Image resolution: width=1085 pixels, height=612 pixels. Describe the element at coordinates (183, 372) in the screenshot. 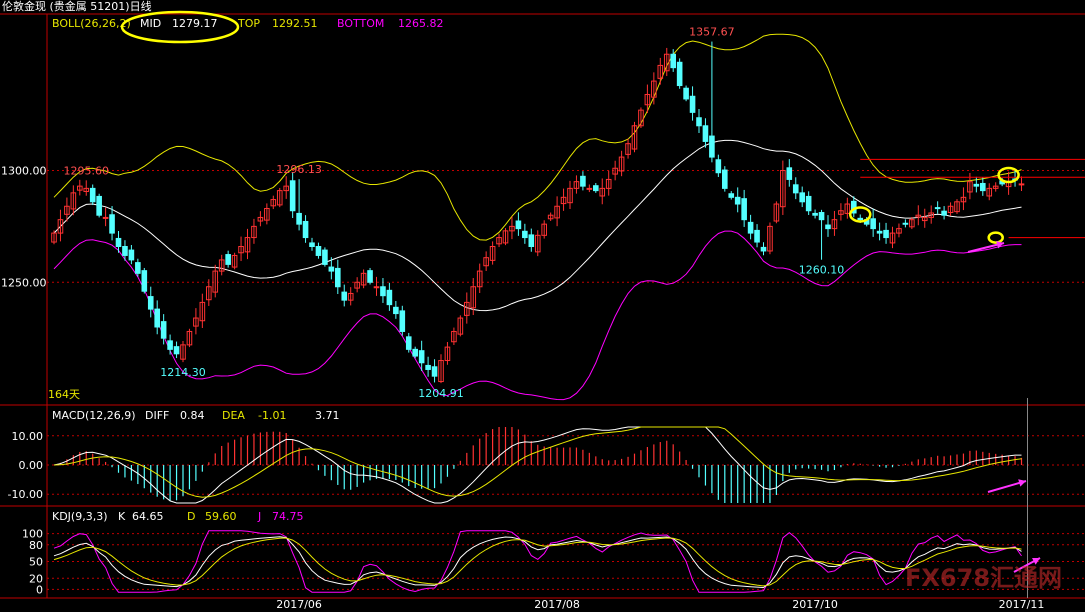

I see `price-annotation: 1214.30` at that location.